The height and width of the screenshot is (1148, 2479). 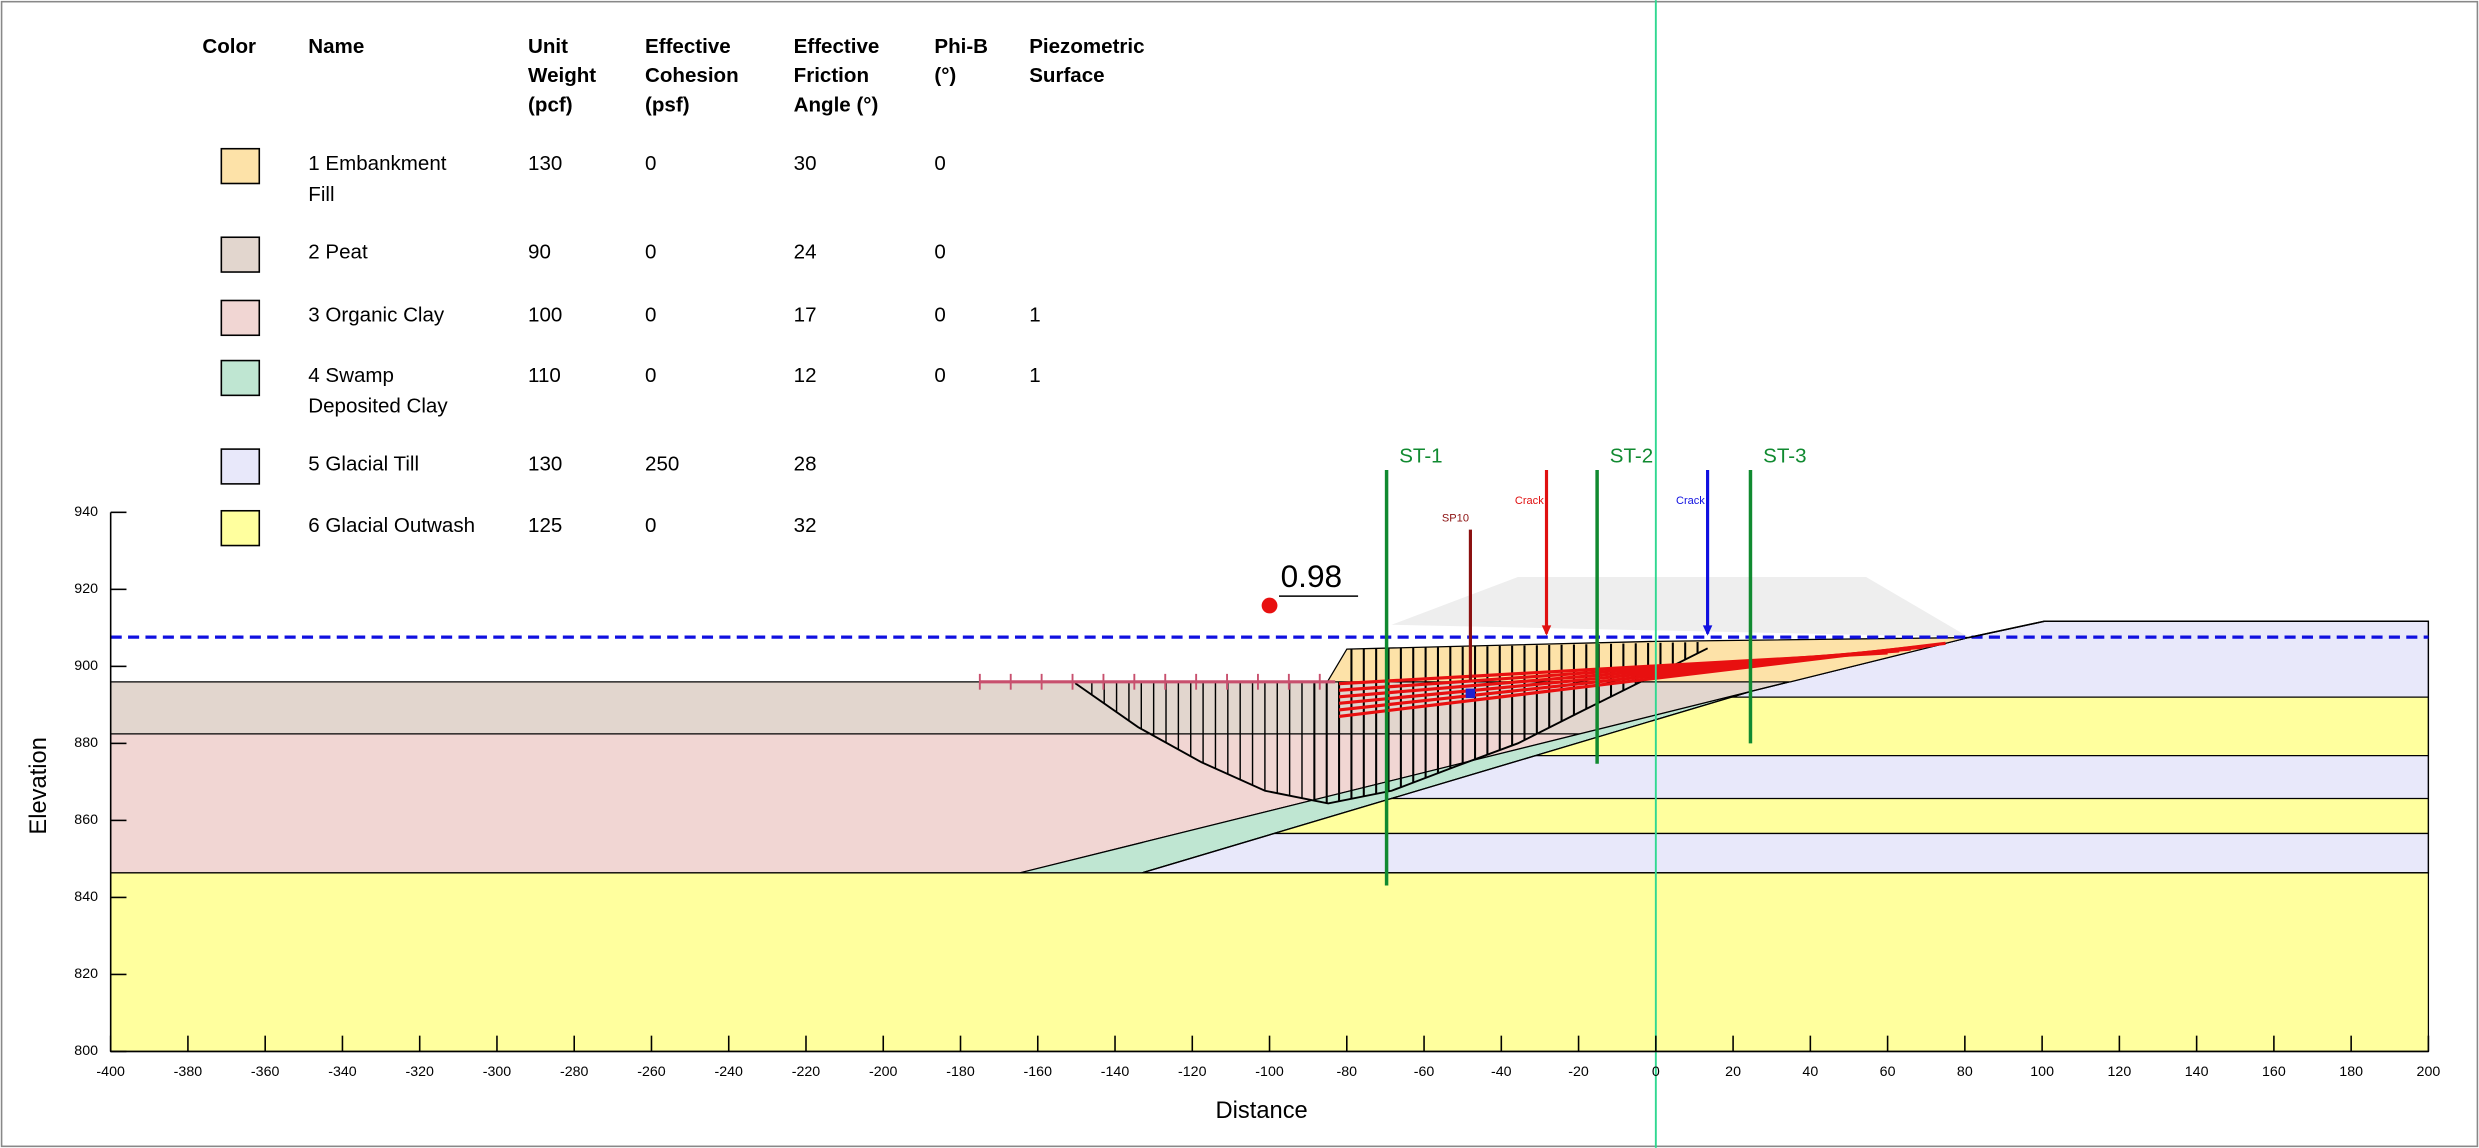 I want to click on y-tick-label: 860, so click(x=86, y=820).